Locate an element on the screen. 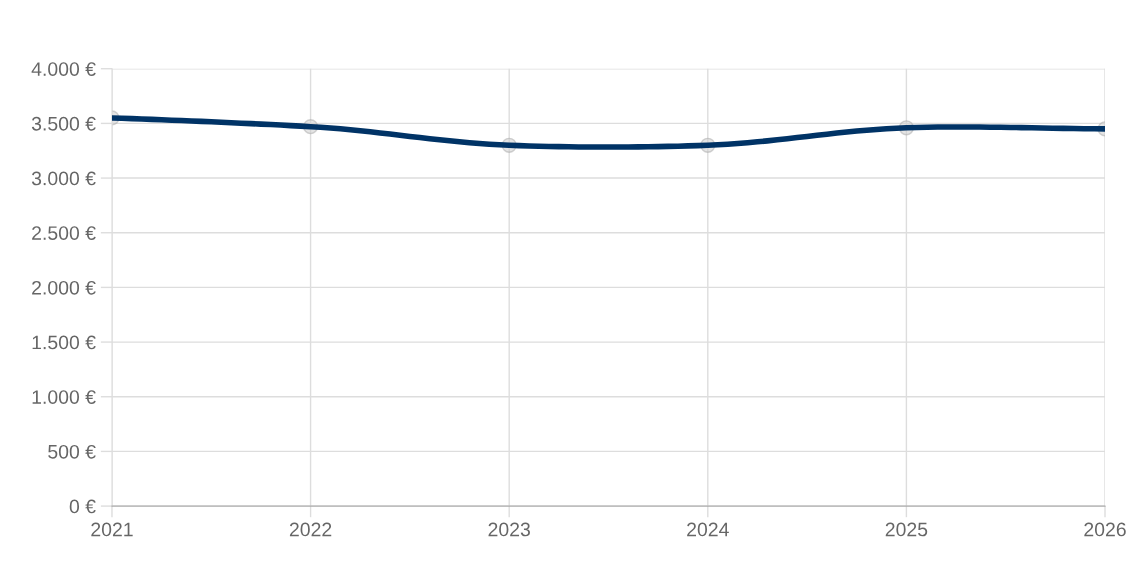 The width and height of the screenshot is (1138, 568). x-tick-label: 2022 is located at coordinates (310, 529).